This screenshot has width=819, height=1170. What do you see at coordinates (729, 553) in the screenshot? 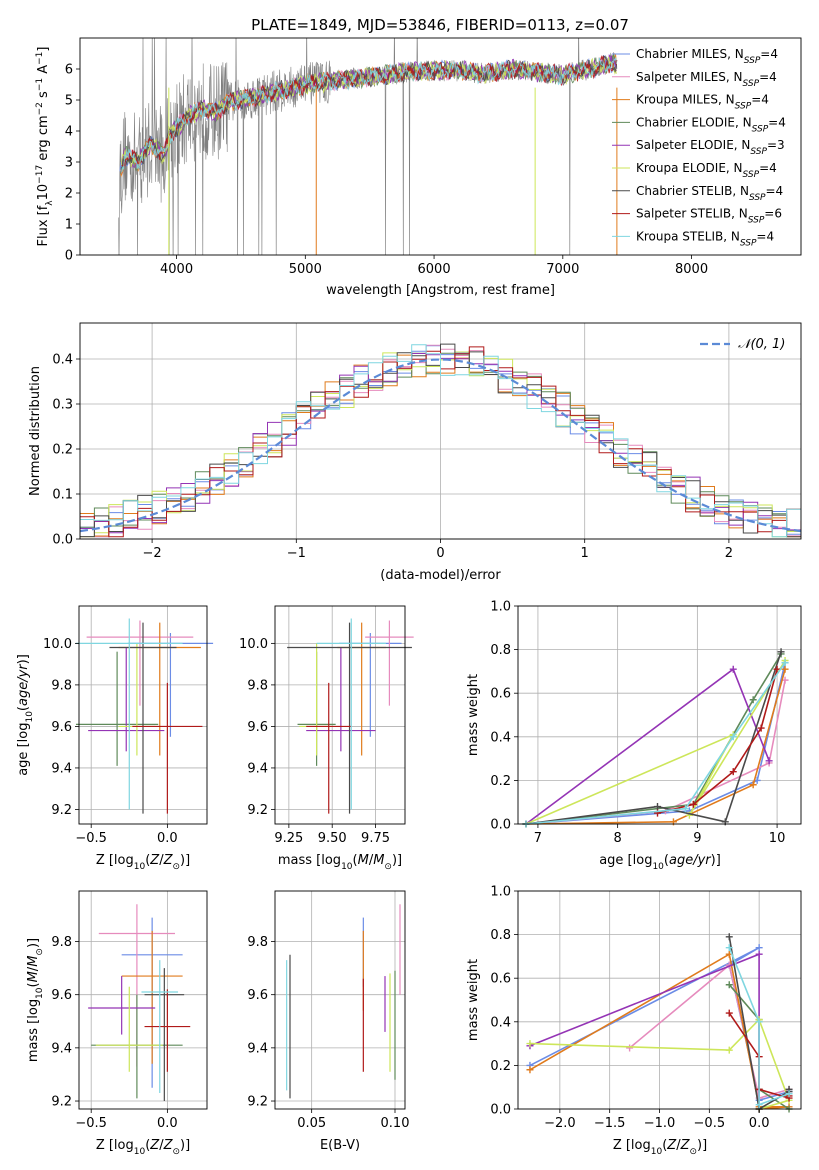
I see `x-tick-label: 2` at bounding box center [729, 553].